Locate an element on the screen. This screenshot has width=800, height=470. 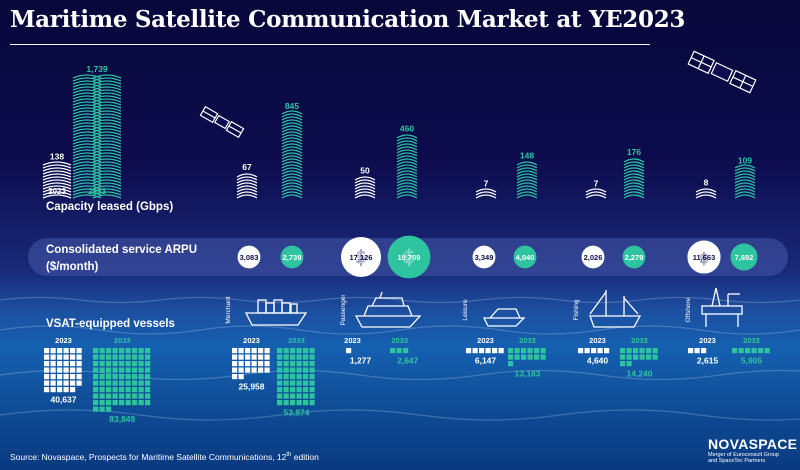
vessel-label-2023: 4,640 is located at coordinates (598, 361).